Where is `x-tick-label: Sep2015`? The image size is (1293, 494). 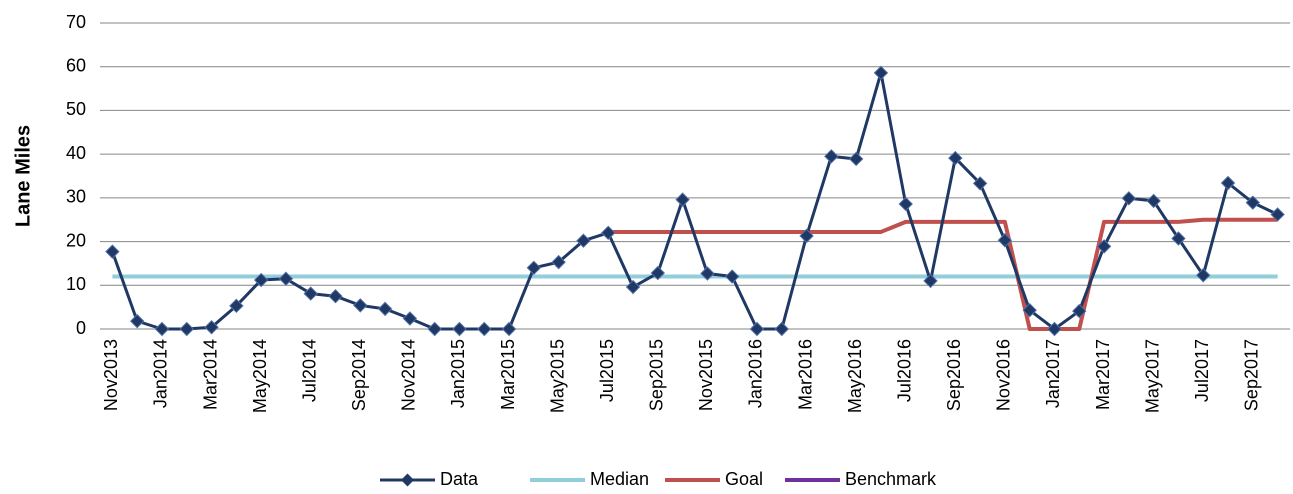 x-tick-label: Sep2015 is located at coordinates (657, 375).